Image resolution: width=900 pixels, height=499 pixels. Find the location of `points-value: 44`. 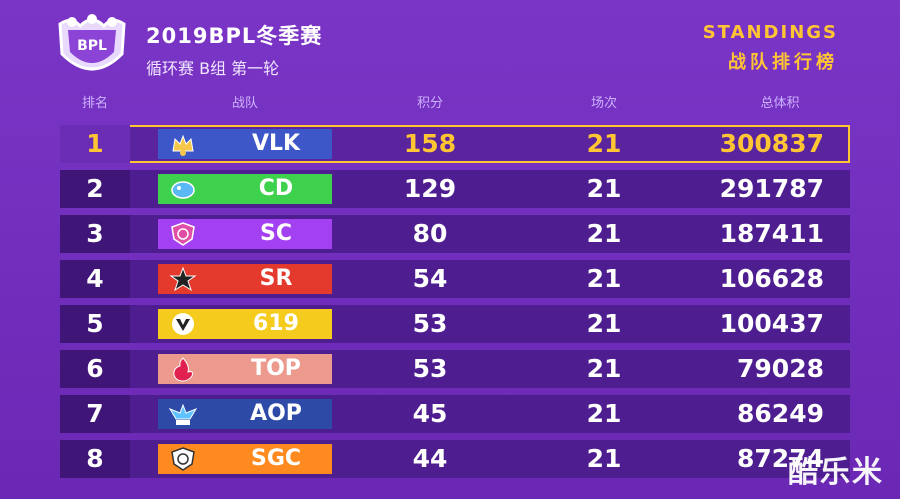

points-value: 44 is located at coordinates (430, 458).